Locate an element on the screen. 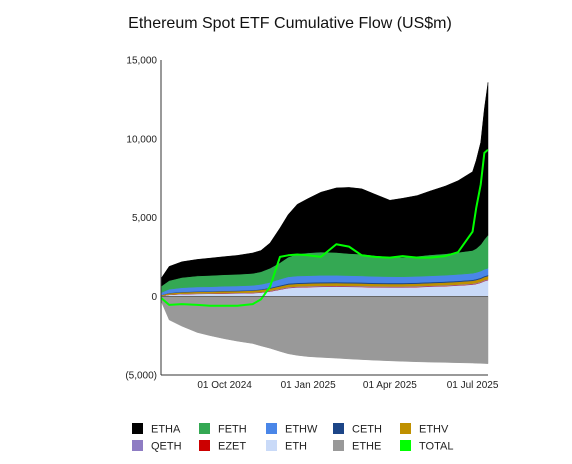  legend-item-qeth: QETH is located at coordinates (157, 446).